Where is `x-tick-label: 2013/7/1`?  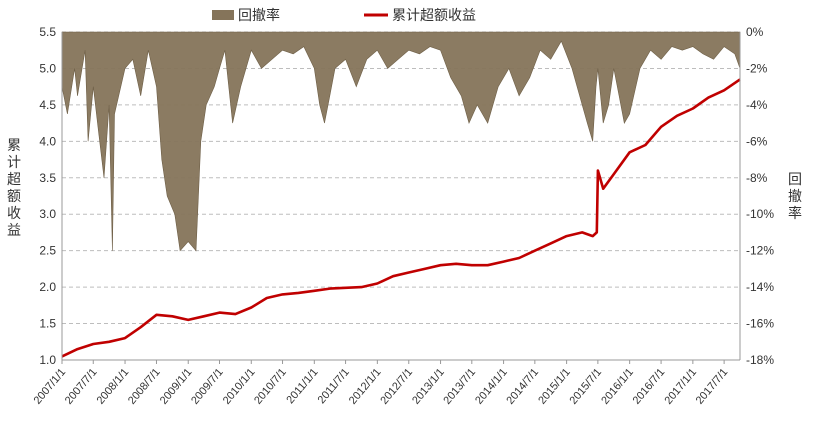
x-tick-label: 2013/7/1 is located at coordinates (459, 386).